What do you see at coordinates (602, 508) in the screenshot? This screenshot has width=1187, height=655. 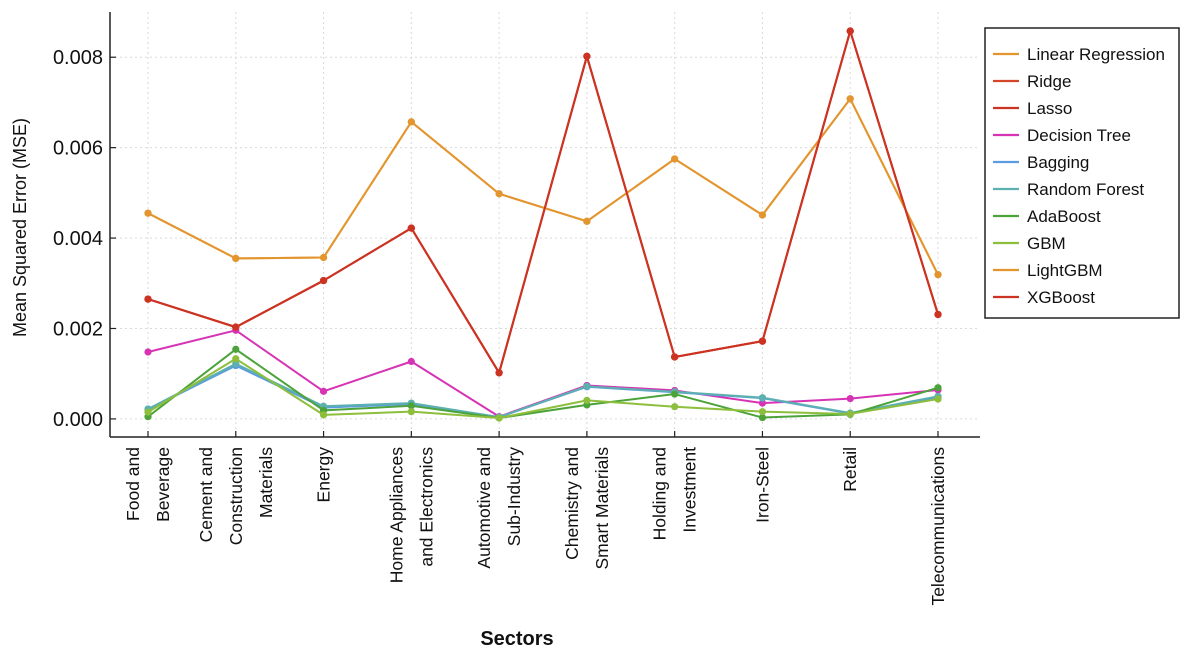 I see `x-tick-label: Smart Materials` at bounding box center [602, 508].